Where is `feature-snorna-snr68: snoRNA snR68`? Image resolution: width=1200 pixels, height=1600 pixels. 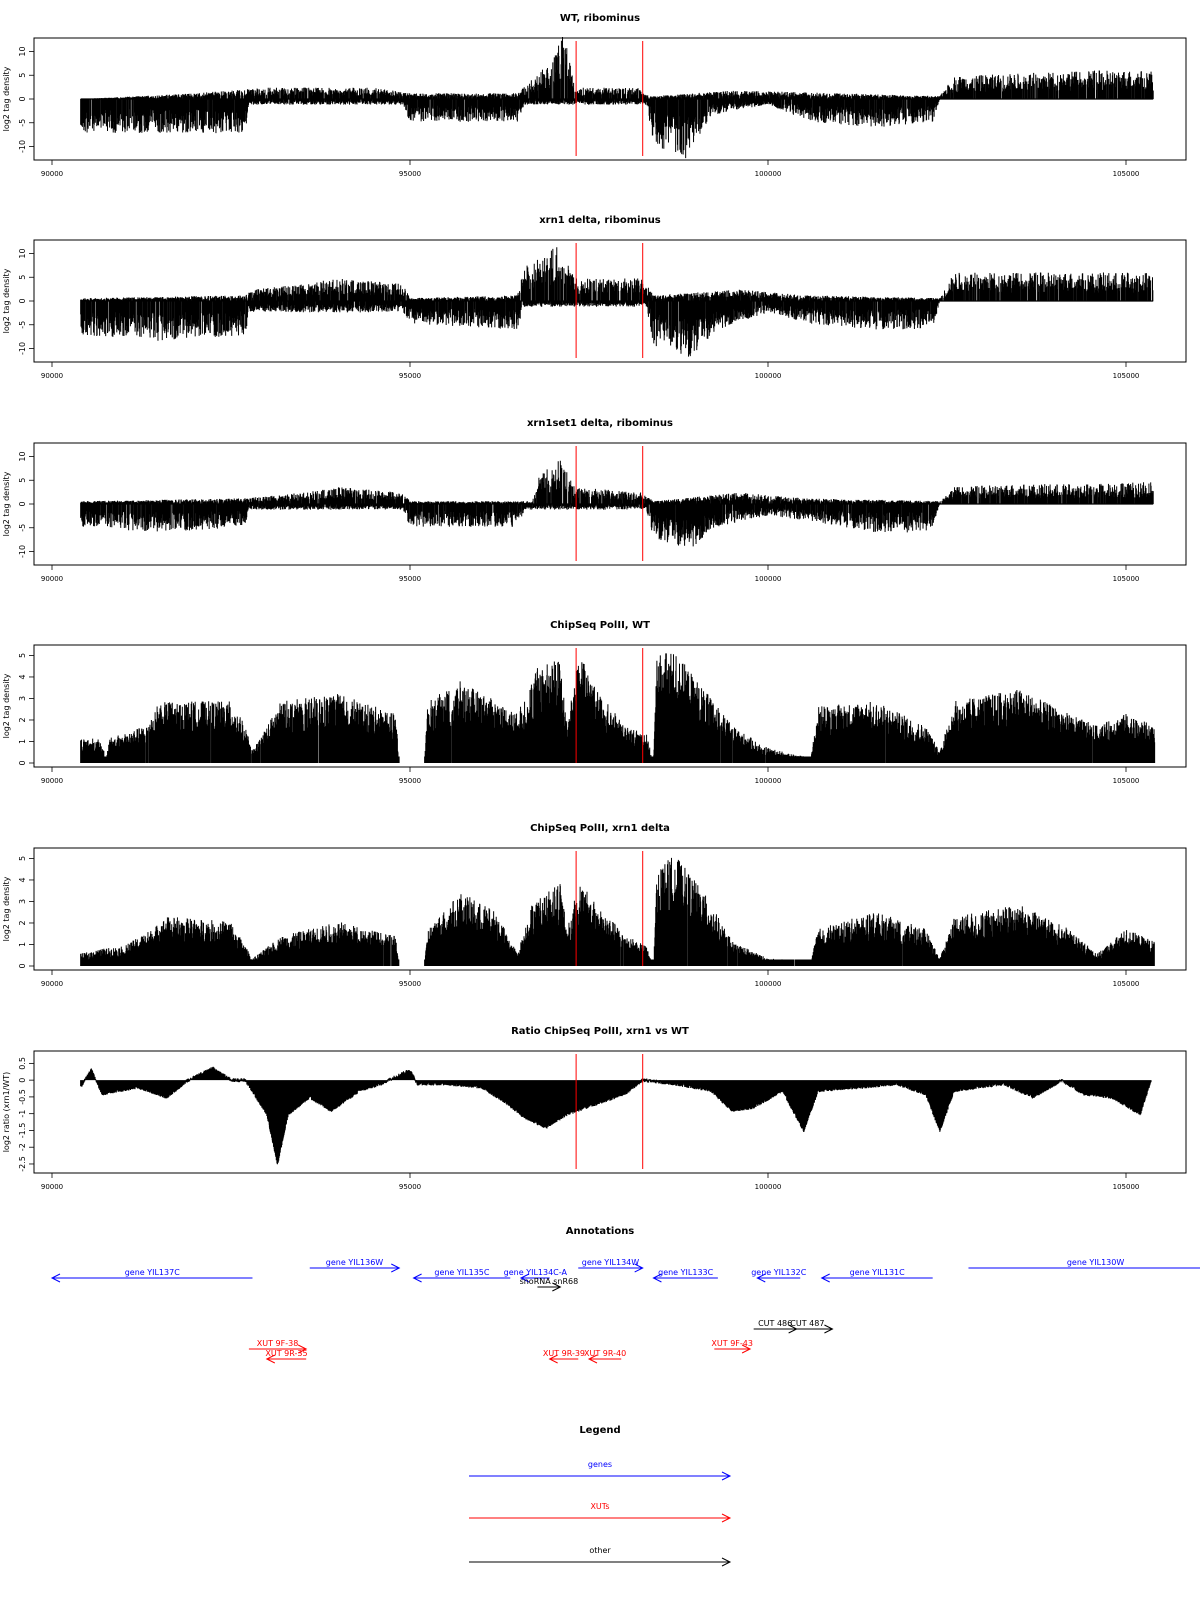 feature-snorna-snr68: snoRNA snR68 is located at coordinates (549, 1284).